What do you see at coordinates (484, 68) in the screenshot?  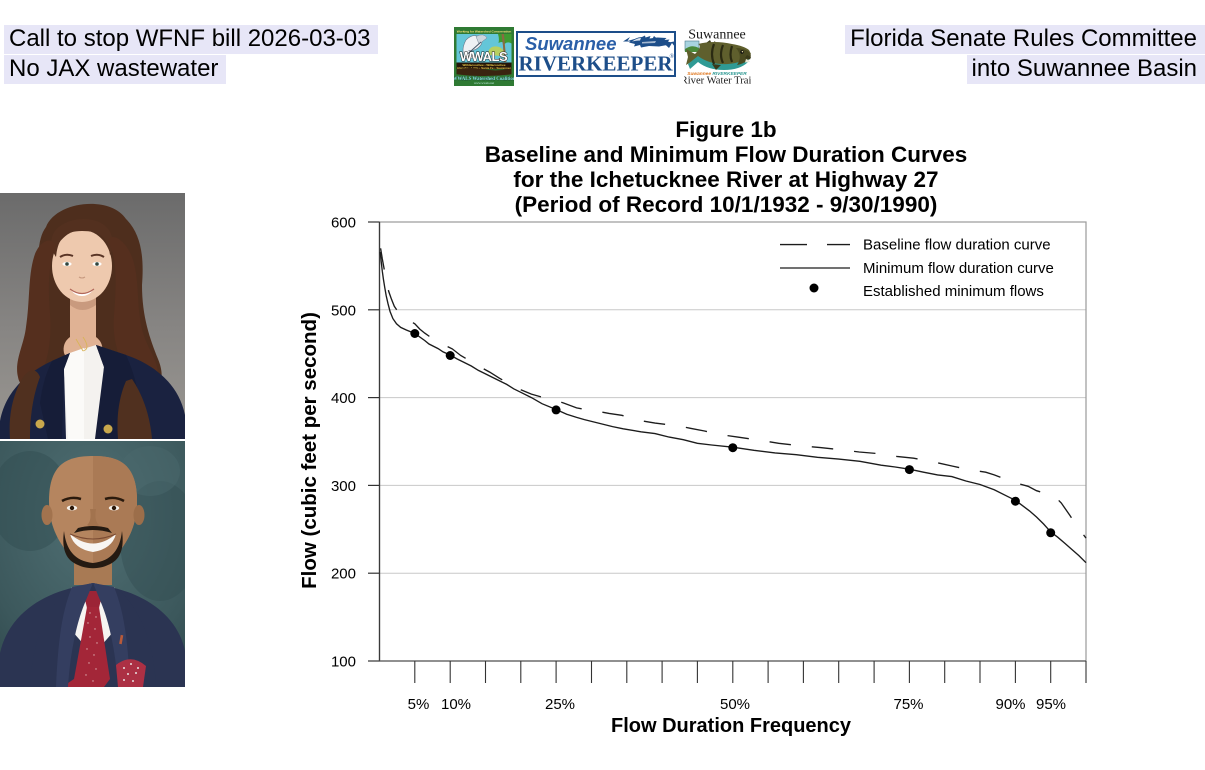 I see `svg-text:Alapaha • Little • Santa Fe •: Alapaha • Little • Santa Fe • Suwannee` at bounding box center [484, 68].